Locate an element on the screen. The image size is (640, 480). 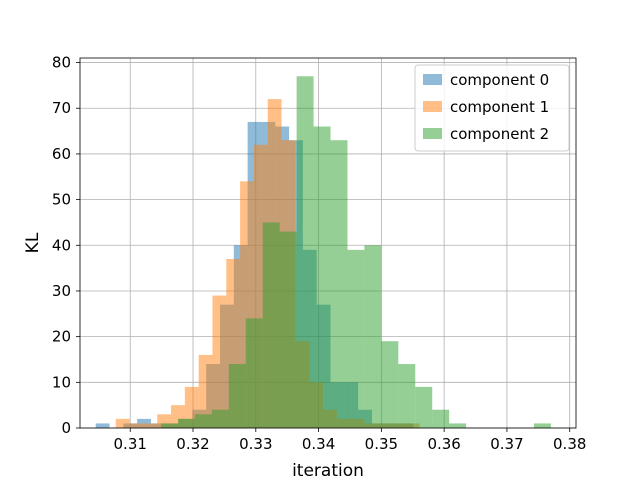
y-tick-label: 80 is located at coordinates (61, 63).